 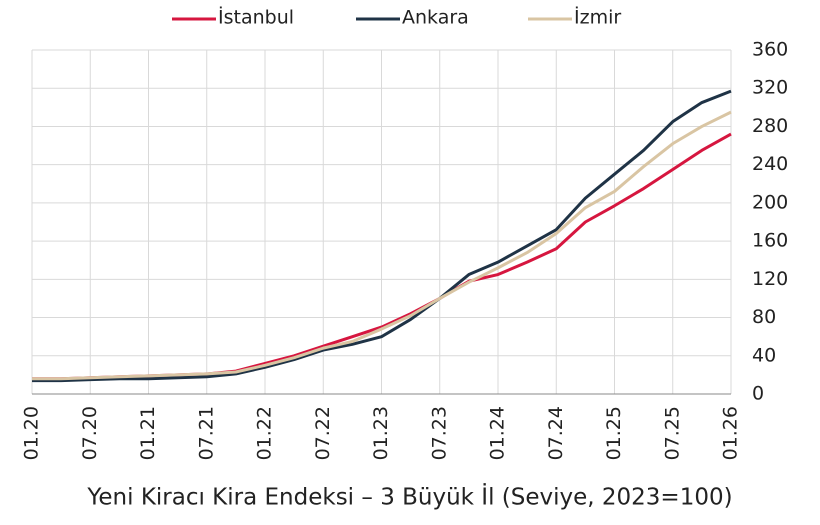 What do you see at coordinates (498, 433) in the screenshot?
I see `x-tick-label: 01.24` at bounding box center [498, 433].